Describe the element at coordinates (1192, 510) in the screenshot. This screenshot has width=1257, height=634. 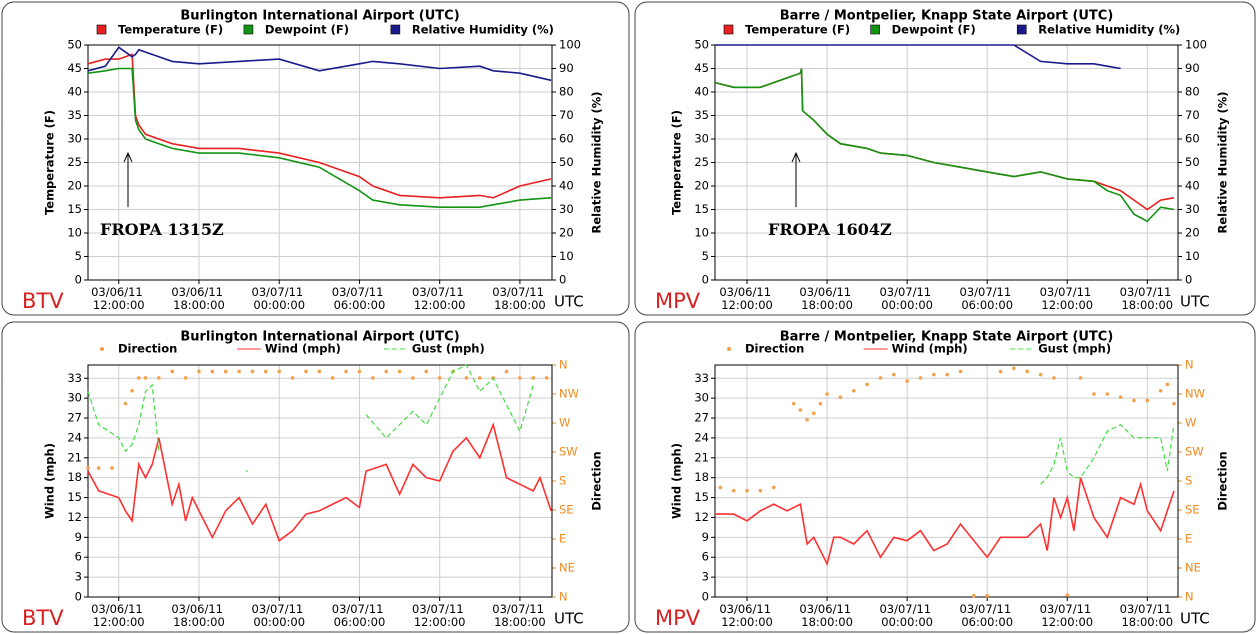
I see `y2-tick-label: SE` at that location.